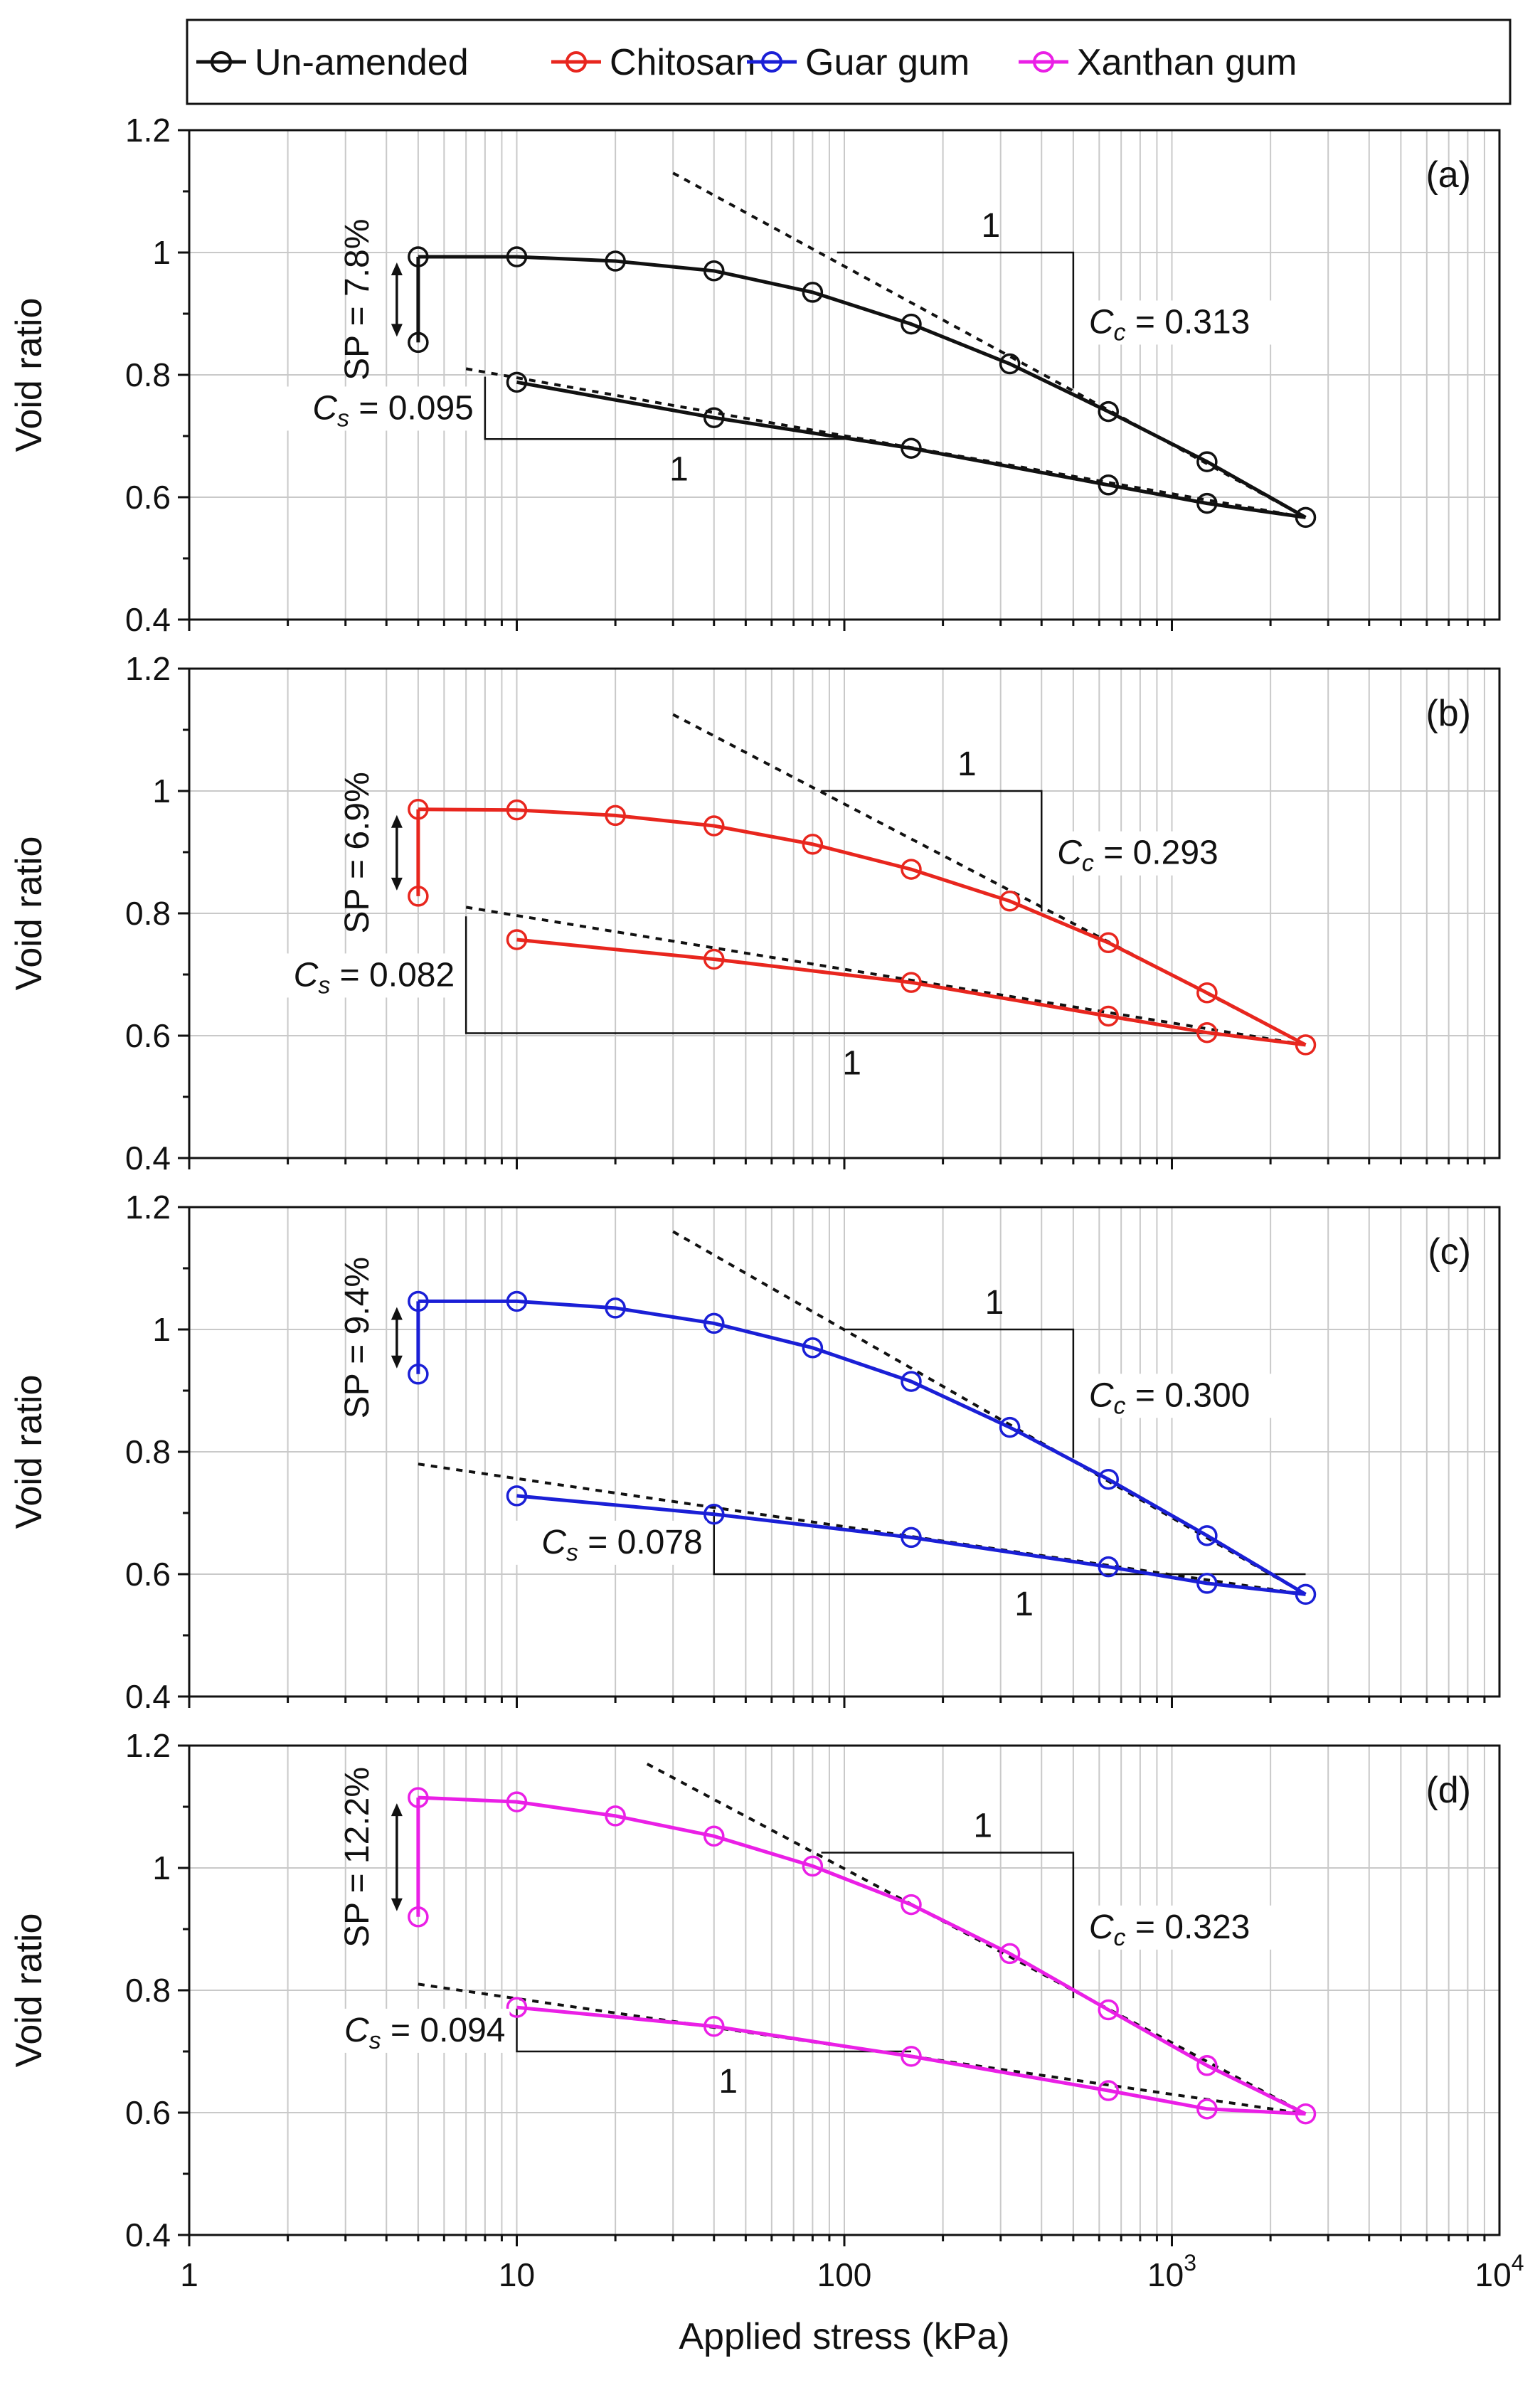 The height and width of the screenshot is (2400, 1540). Describe the element at coordinates (1187, 62) in the screenshot. I see `legend-label: Xanthan gum` at that location.